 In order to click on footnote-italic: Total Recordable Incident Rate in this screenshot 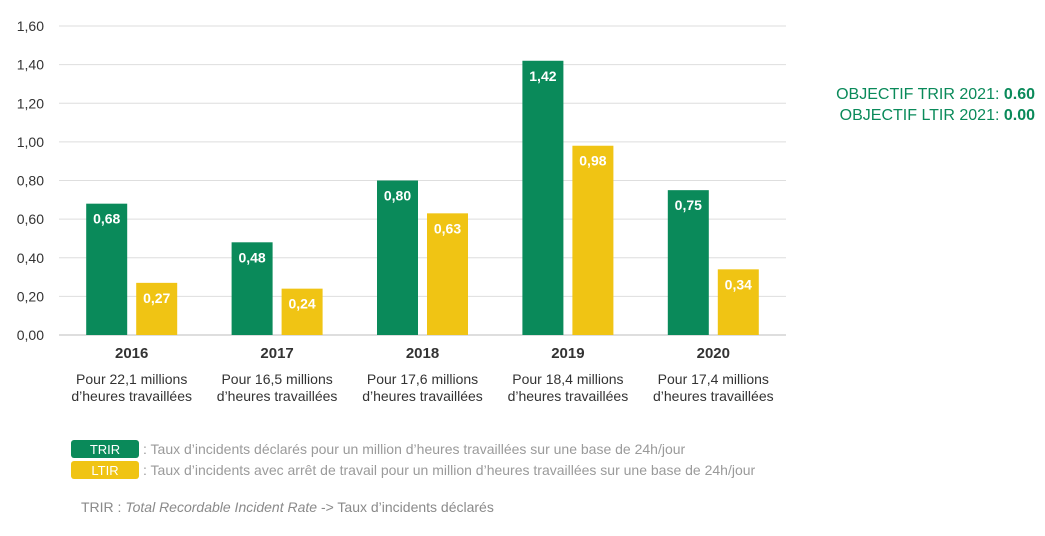, I will do `click(221, 507)`.